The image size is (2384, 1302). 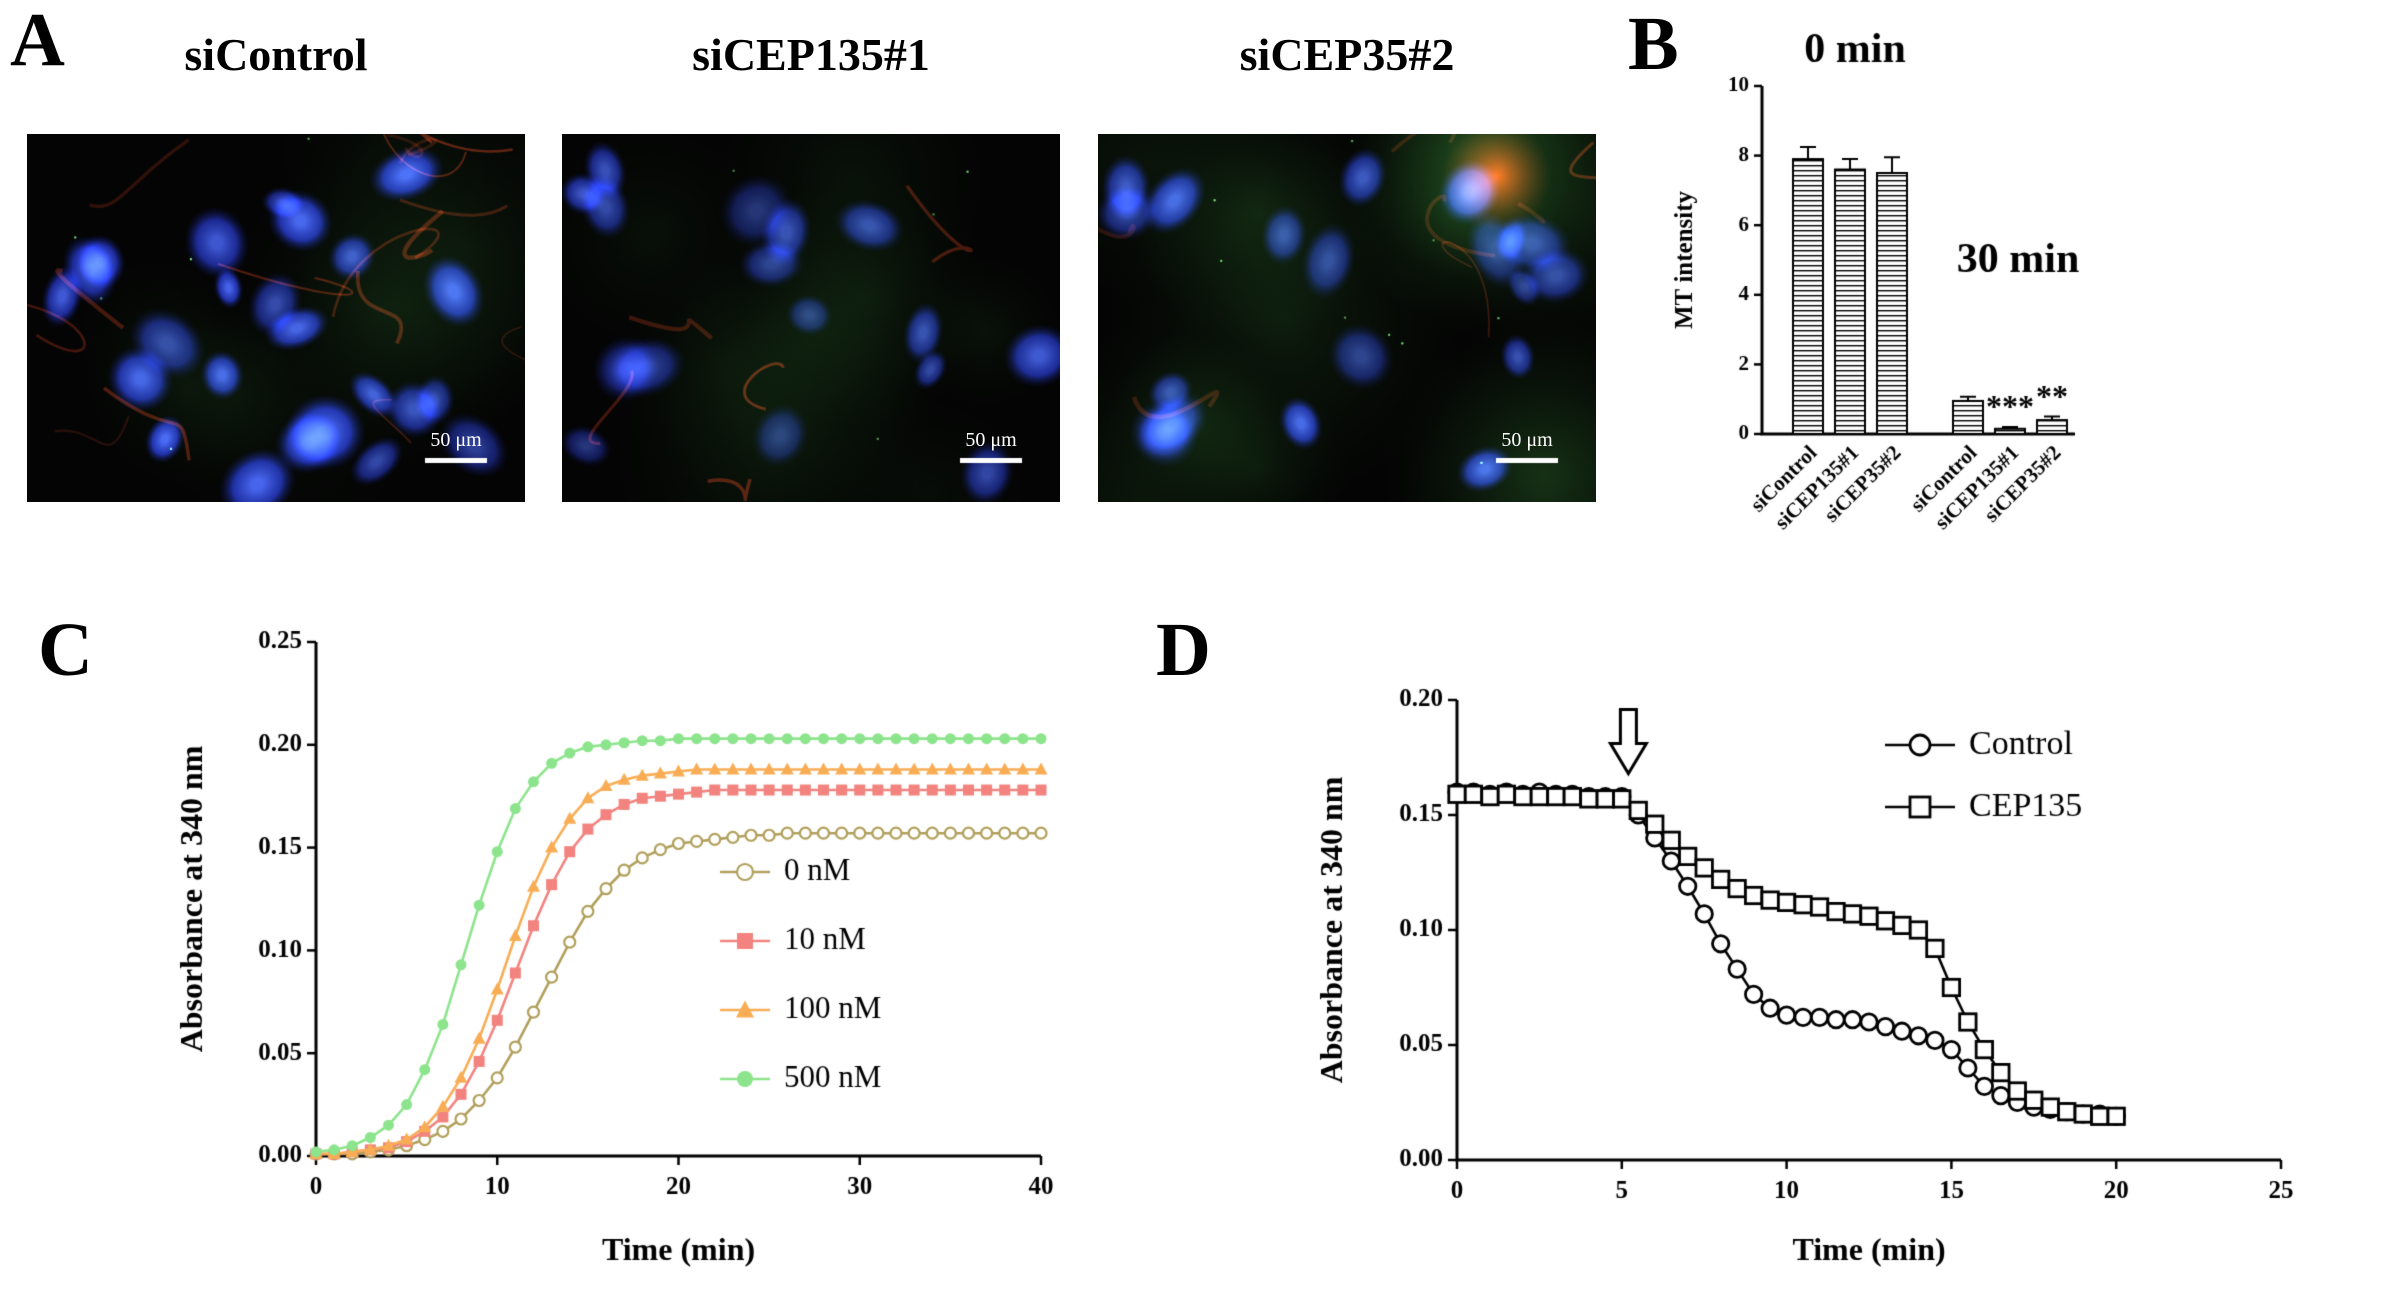 I want to click on micro-title-sicep135-1: siCEP135#1, so click(x=811, y=54).